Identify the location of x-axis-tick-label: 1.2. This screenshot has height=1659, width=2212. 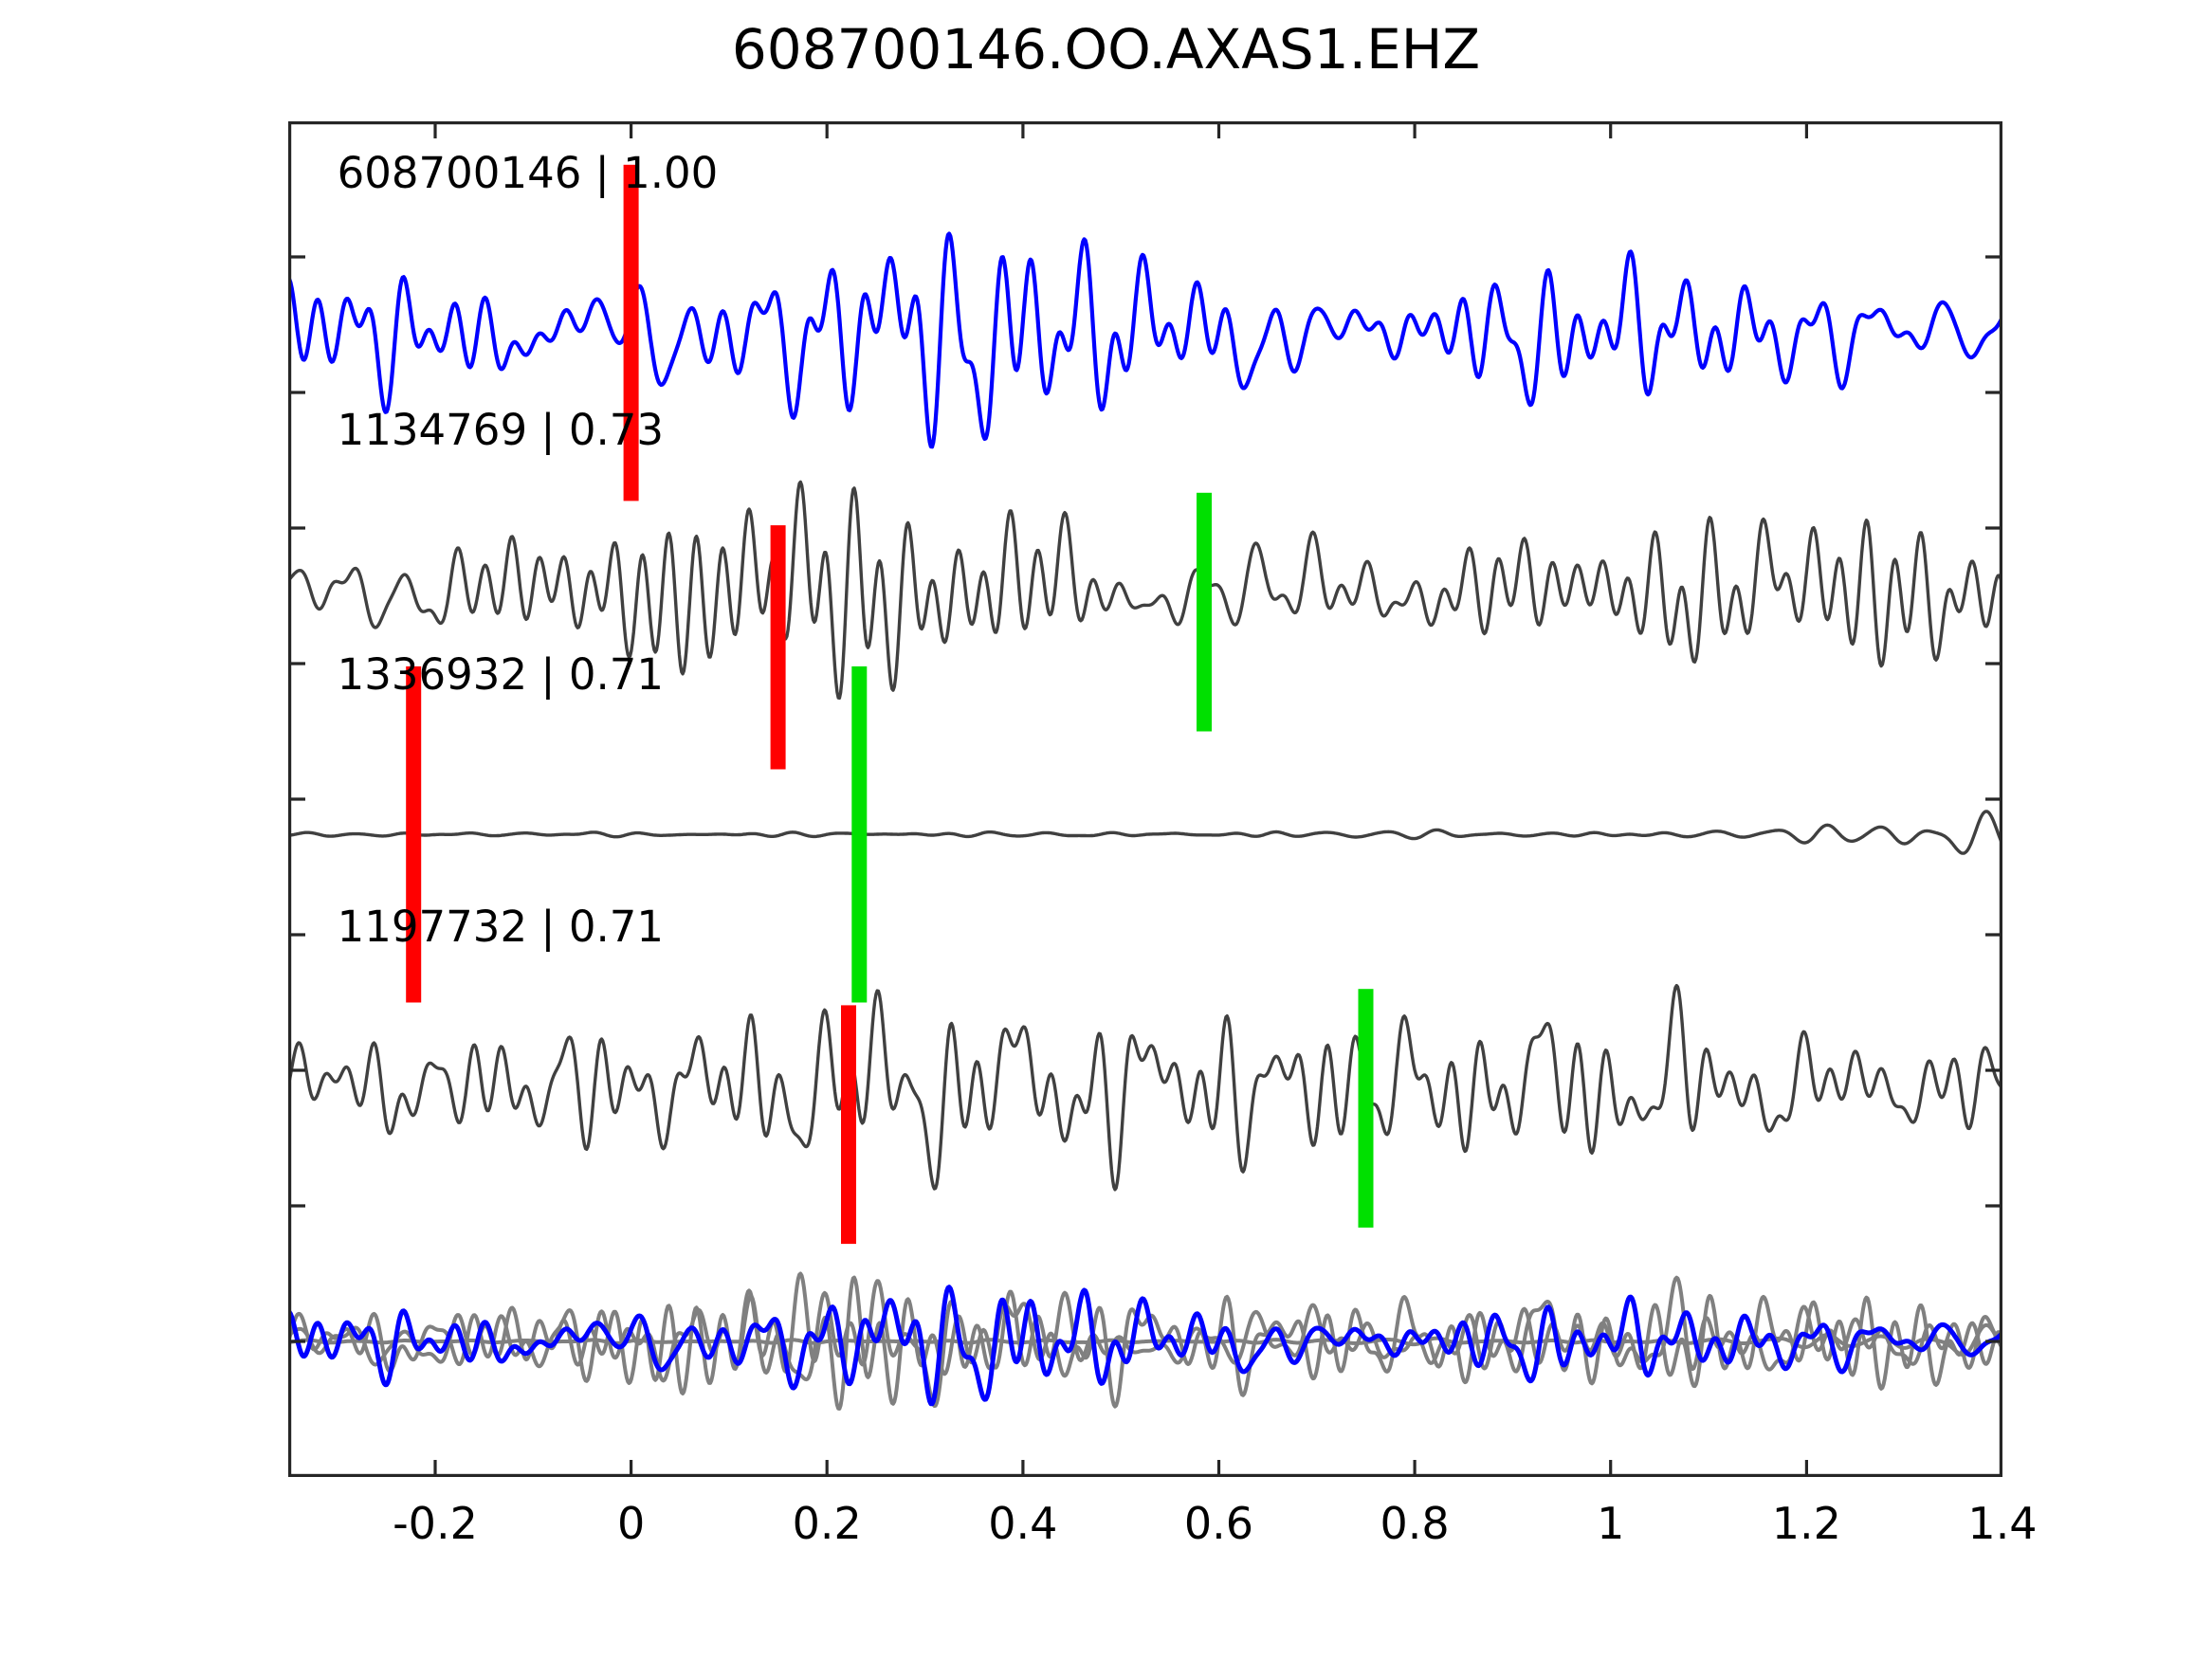
(1806, 1523).